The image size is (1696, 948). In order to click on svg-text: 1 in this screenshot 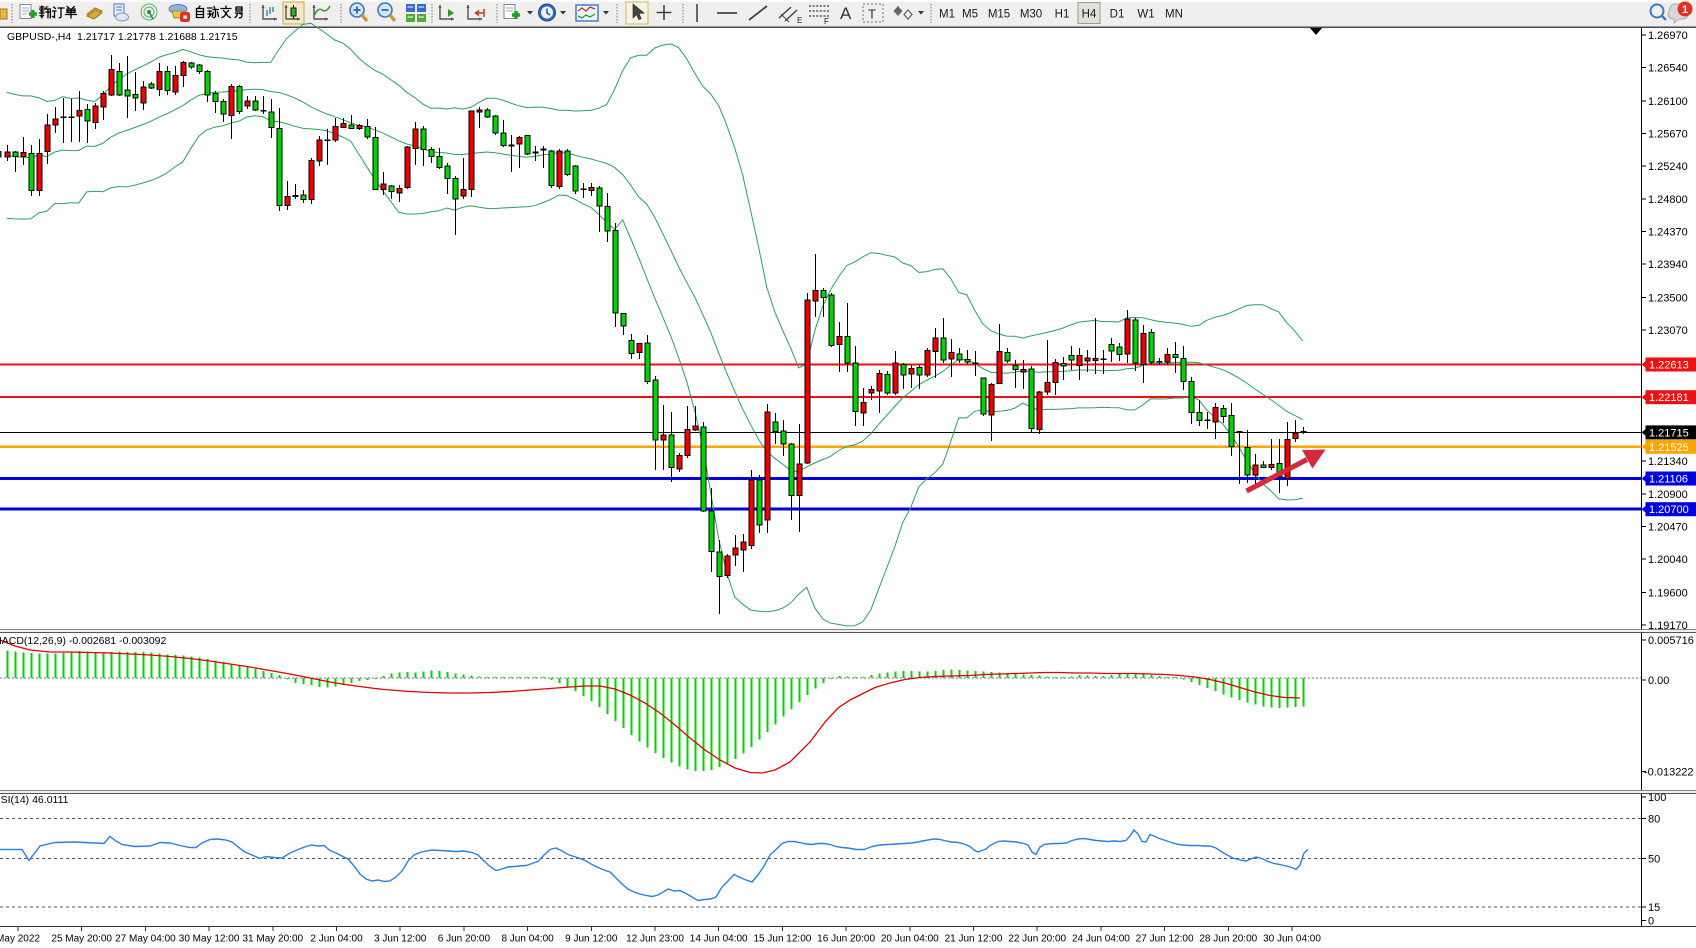, I will do `click(1685, 10)`.